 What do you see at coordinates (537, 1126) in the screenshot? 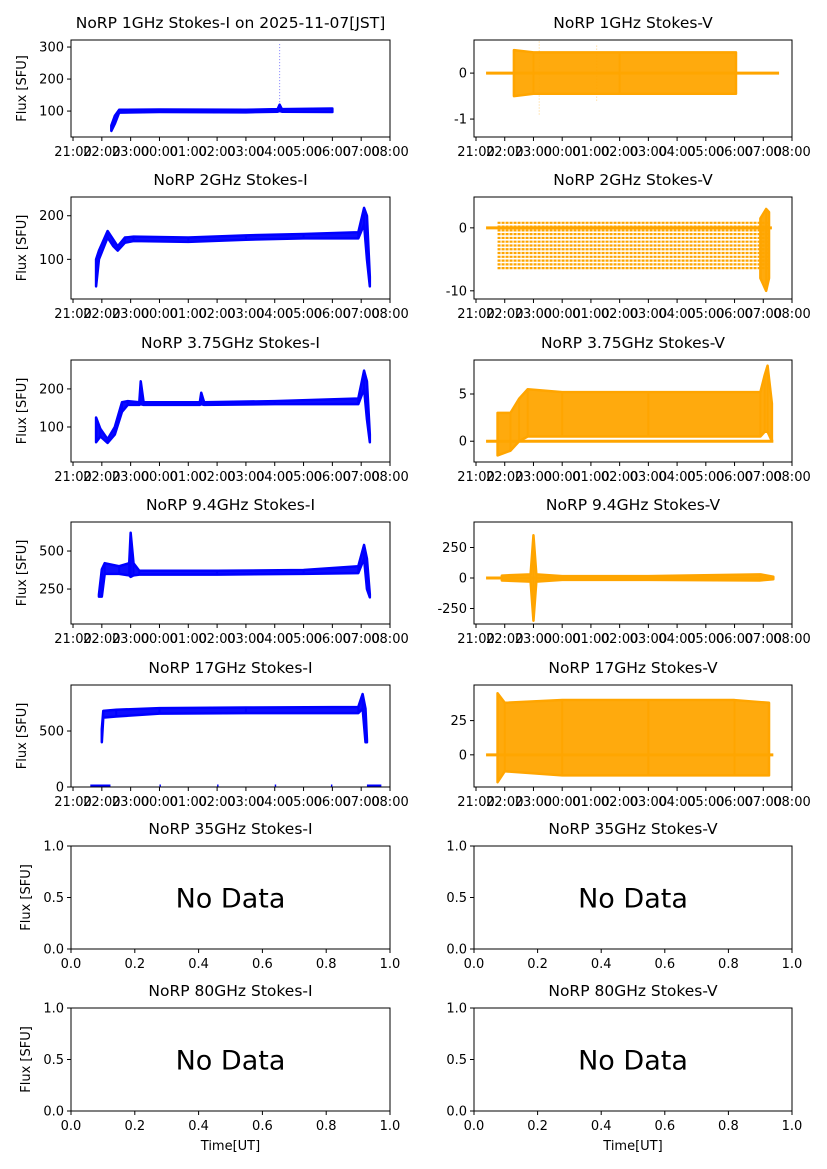
I see `x-tick-label: 0.2` at bounding box center [537, 1126].